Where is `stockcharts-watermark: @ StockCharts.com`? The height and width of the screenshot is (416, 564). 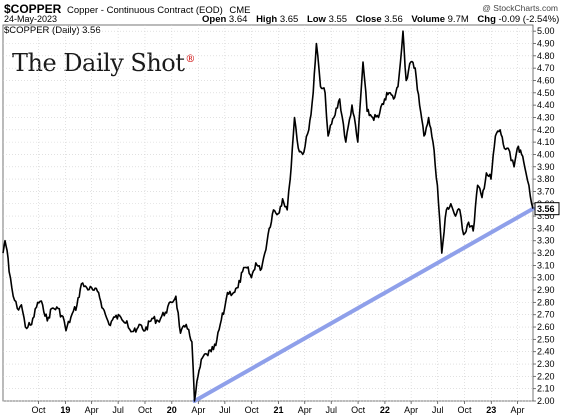
stockcharts-watermark: @ StockCharts.com is located at coordinates (520, 8).